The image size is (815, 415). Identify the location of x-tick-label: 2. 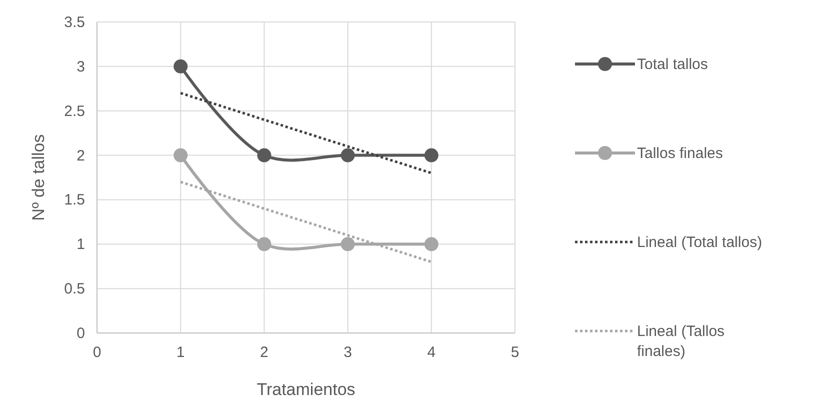
(264, 352).